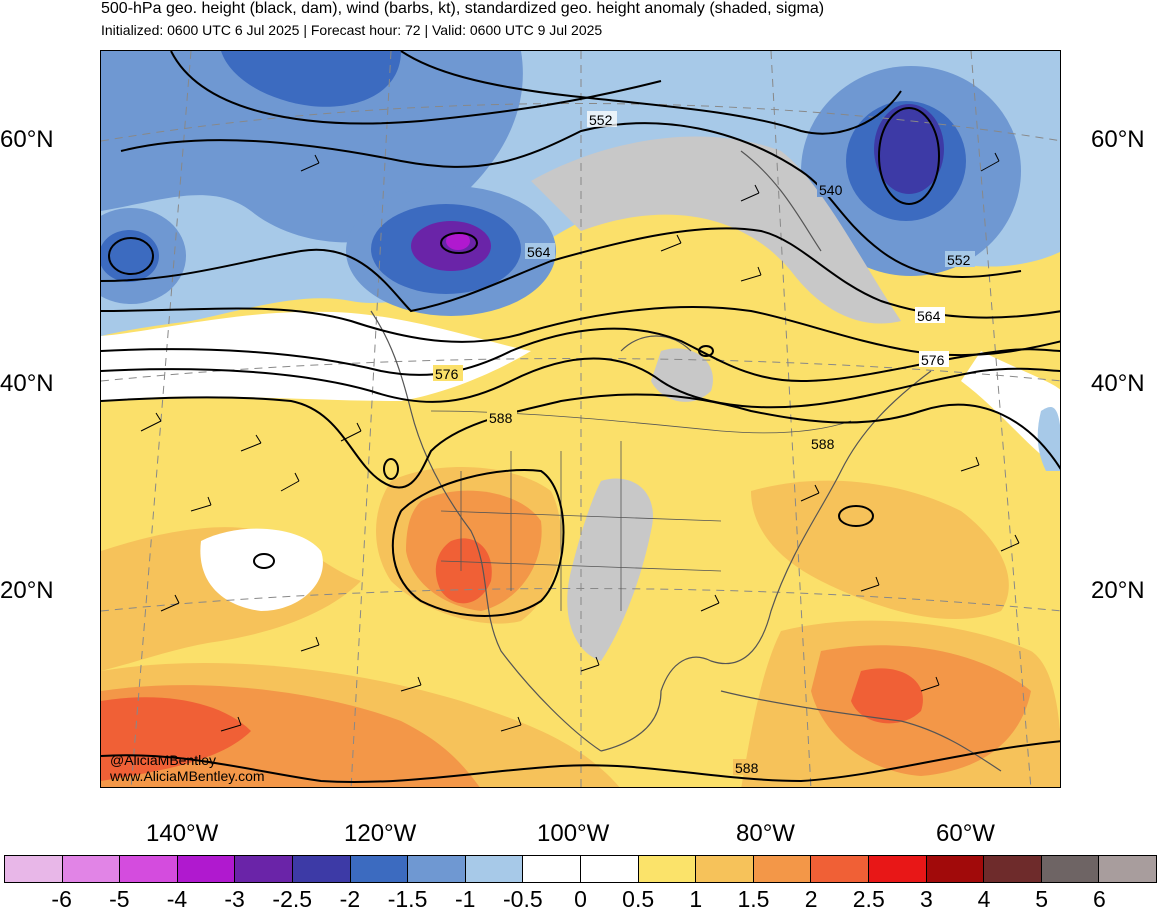  Describe the element at coordinates (959, 260) in the screenshot. I see `contour-label-552-east: 552` at that location.